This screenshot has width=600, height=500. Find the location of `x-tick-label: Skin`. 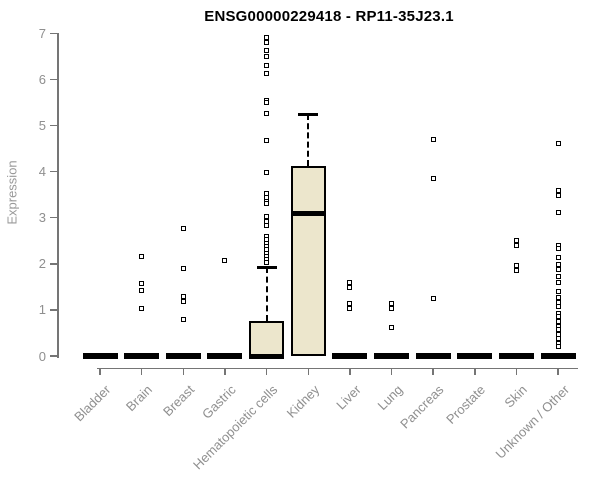

x-tick-label: Skin is located at coordinates (516, 396).